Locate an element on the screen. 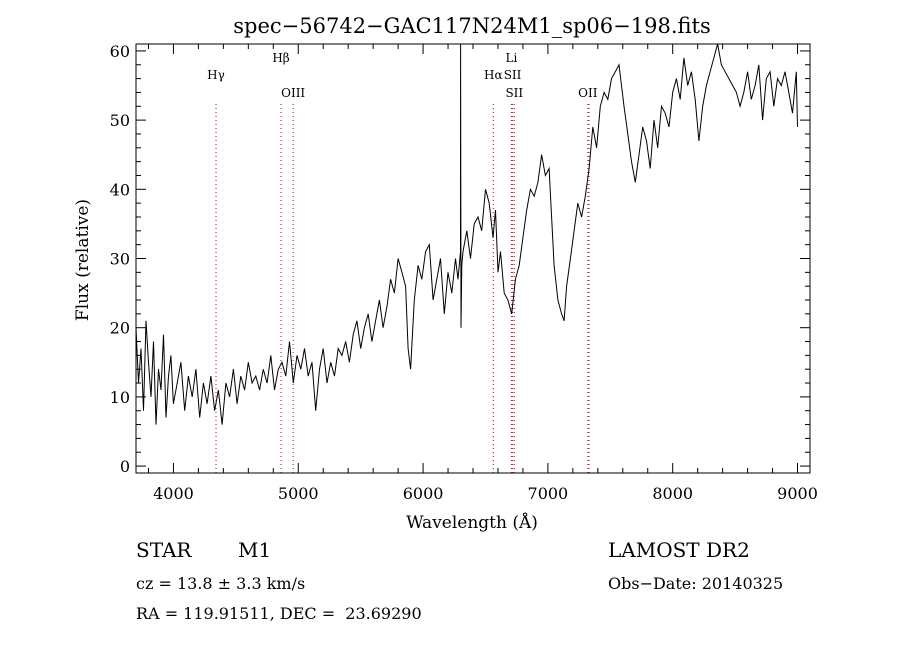 The height and width of the screenshot is (650, 900). marker-label: Li is located at coordinates (512, 58).